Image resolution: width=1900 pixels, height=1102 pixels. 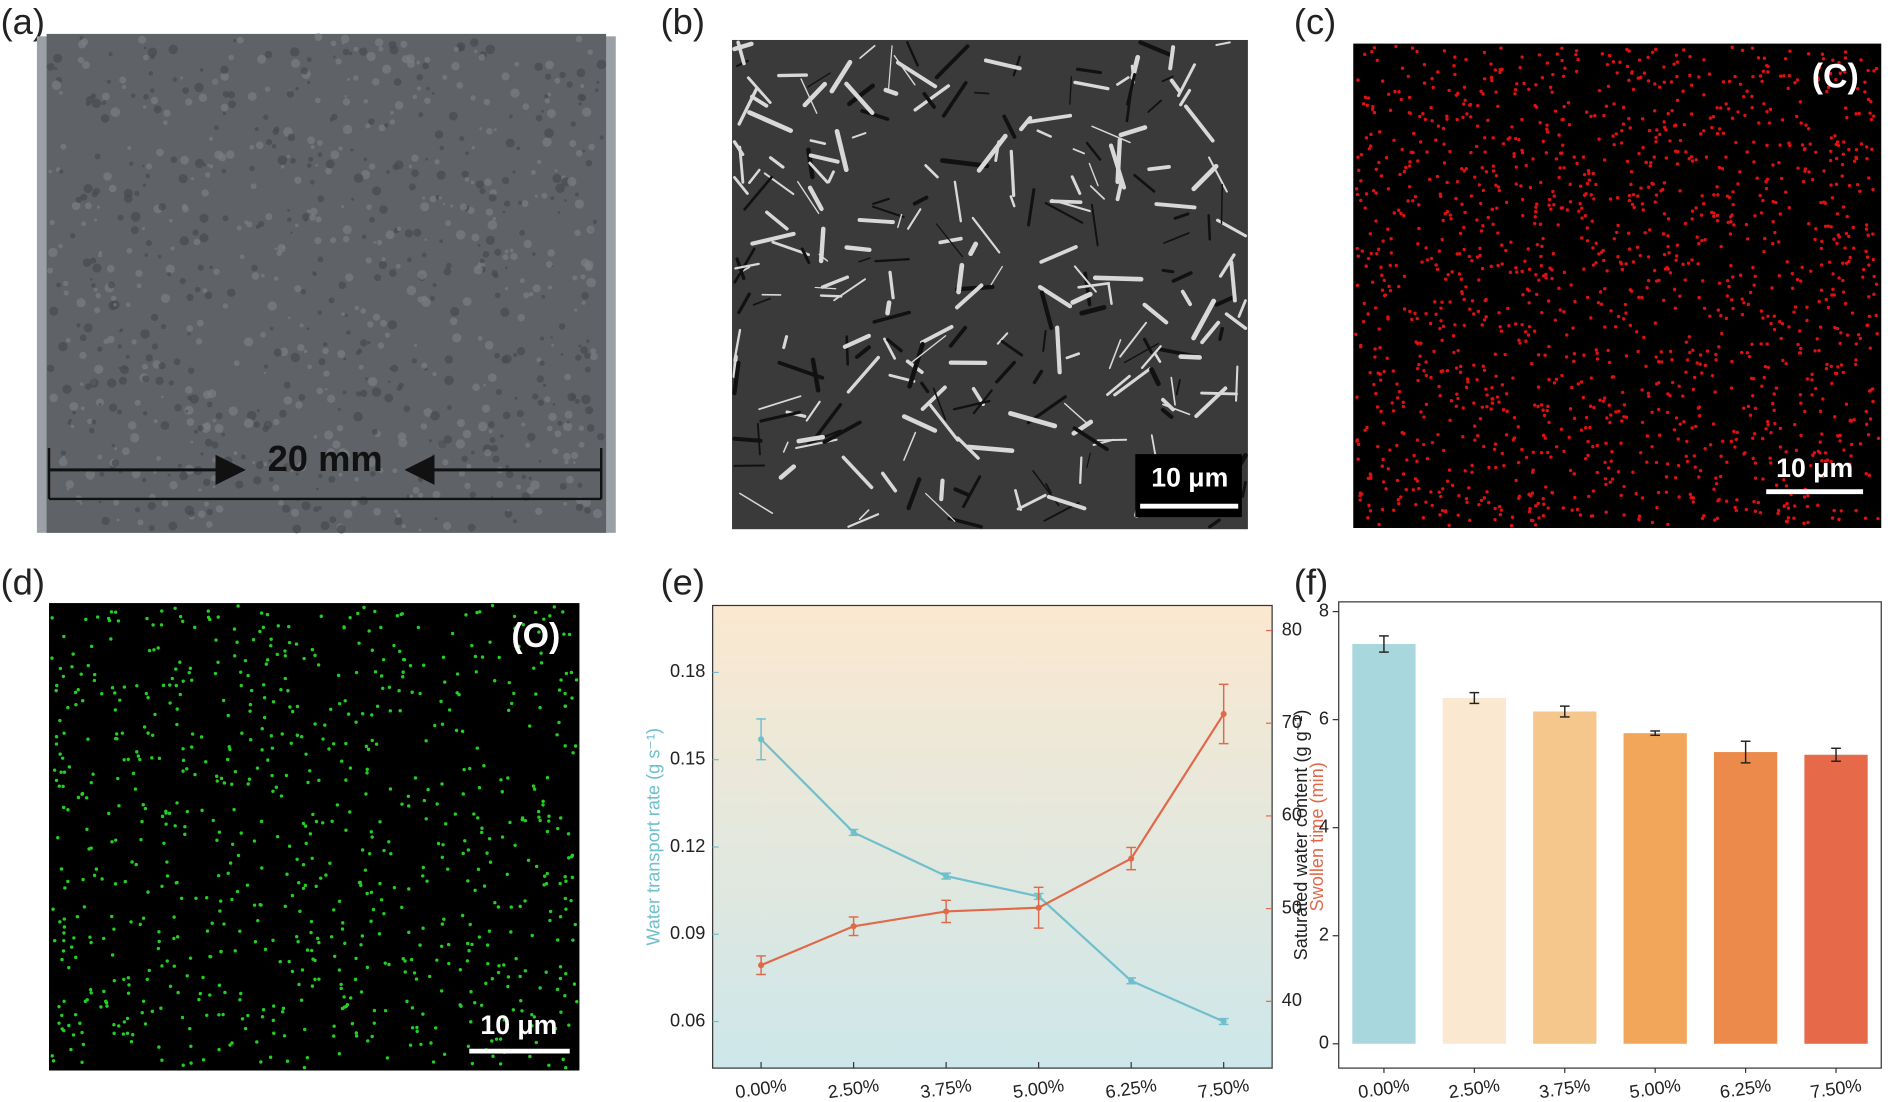 I want to click on point, so click(x=1223, y=1021).